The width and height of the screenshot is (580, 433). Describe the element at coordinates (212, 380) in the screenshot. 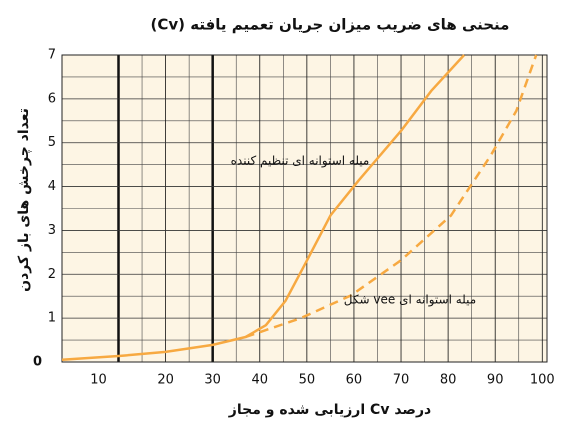

I see `x-tick-label: 30` at that location.